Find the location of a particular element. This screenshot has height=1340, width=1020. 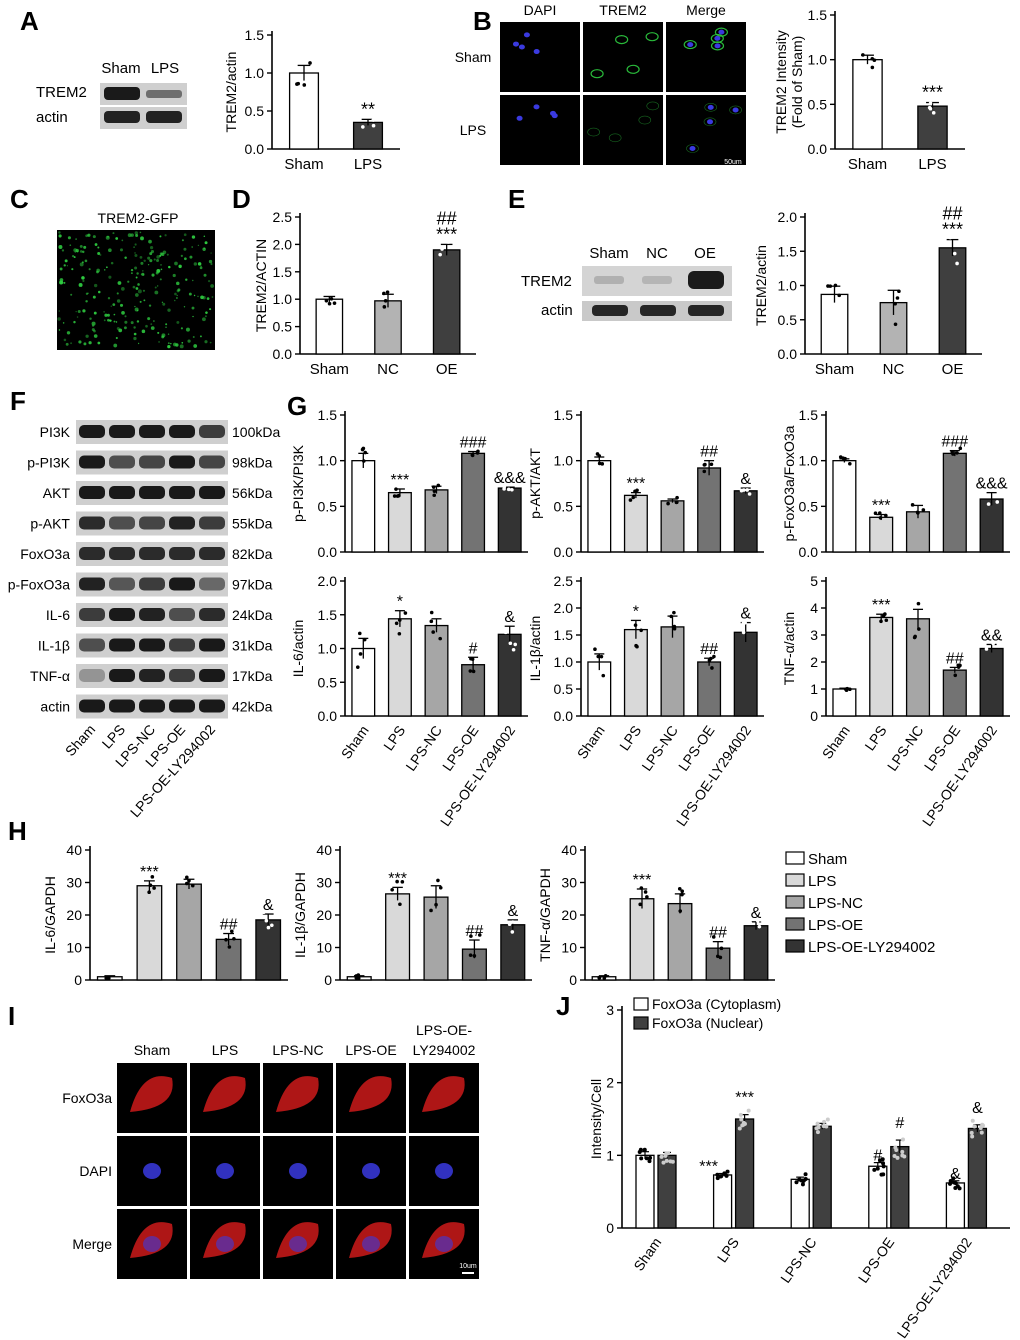

significance-mark: ### is located at coordinates (954, 442).